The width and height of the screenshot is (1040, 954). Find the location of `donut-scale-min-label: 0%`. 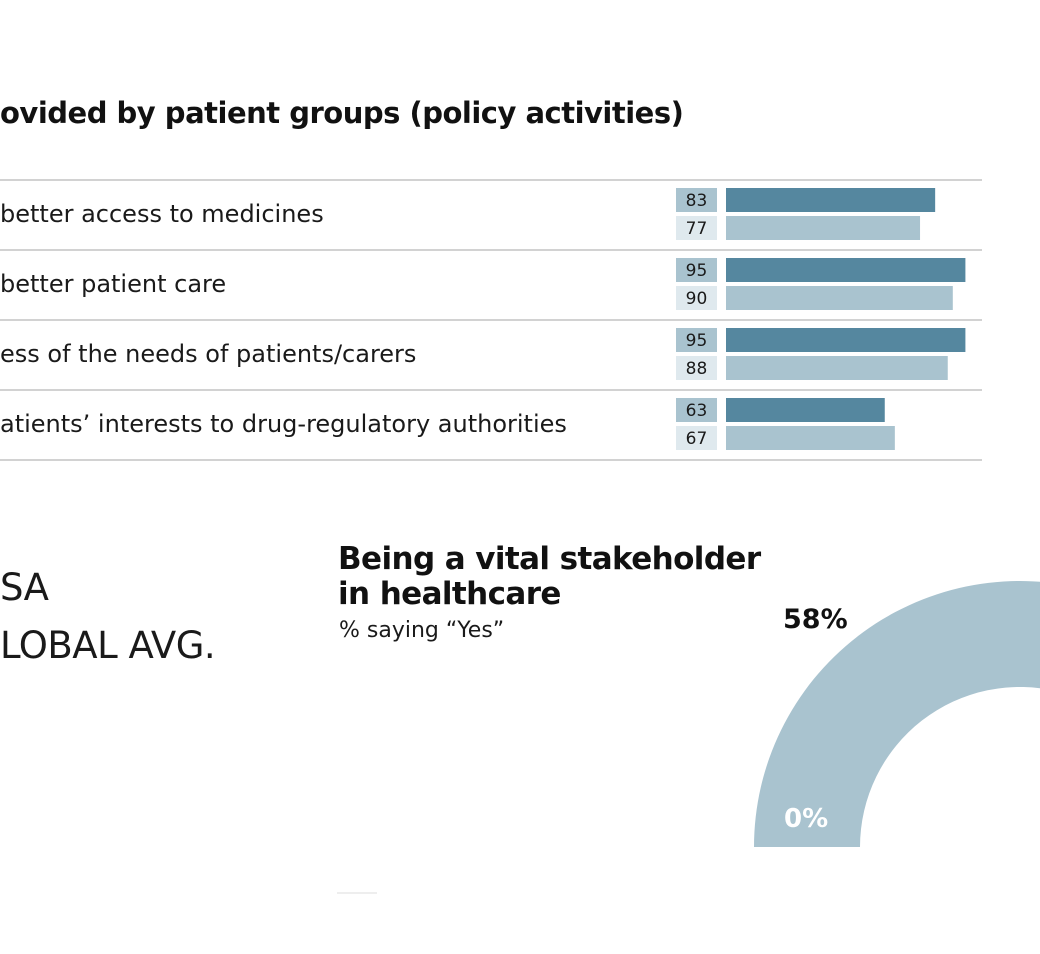

donut-scale-min-label: 0% is located at coordinates (806, 819).